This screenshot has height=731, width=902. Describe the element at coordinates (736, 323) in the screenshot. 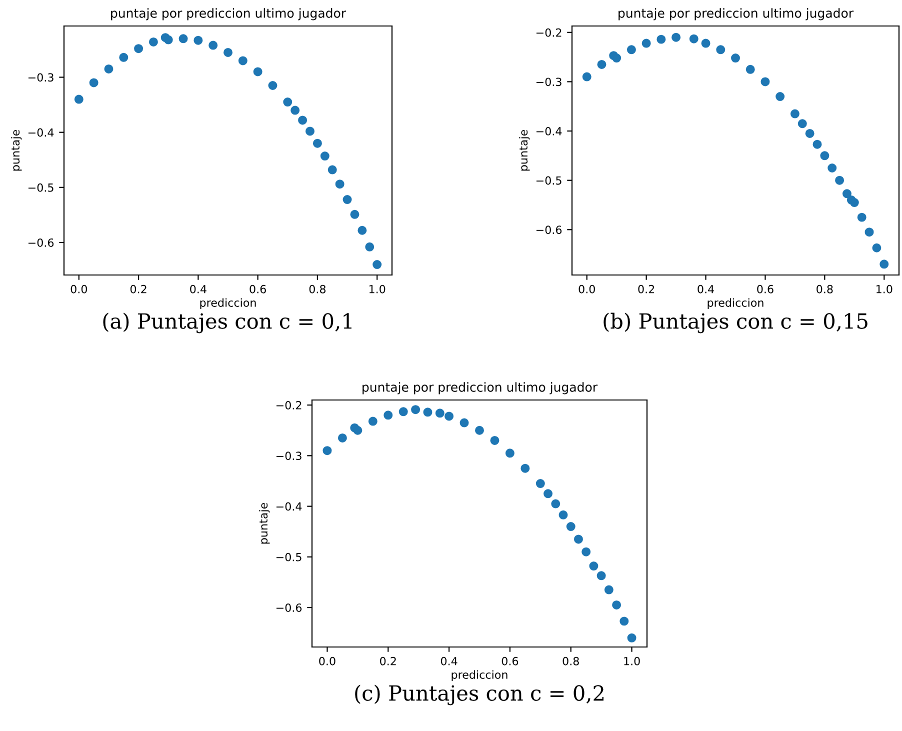

I see `text: (b) Puntajes con c = 0,15` at that location.